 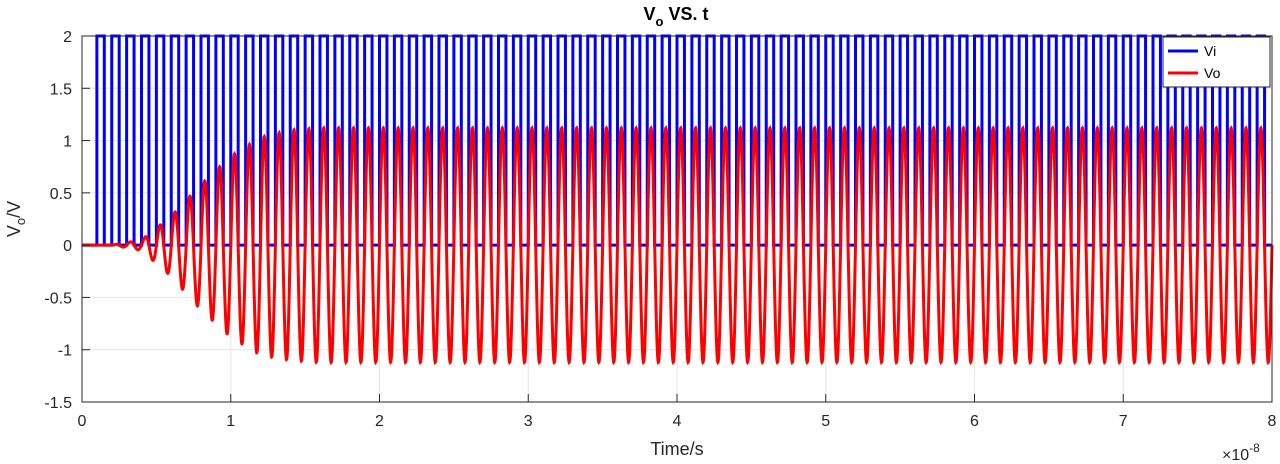 I want to click on x-tick-label: 4, so click(x=677, y=421).